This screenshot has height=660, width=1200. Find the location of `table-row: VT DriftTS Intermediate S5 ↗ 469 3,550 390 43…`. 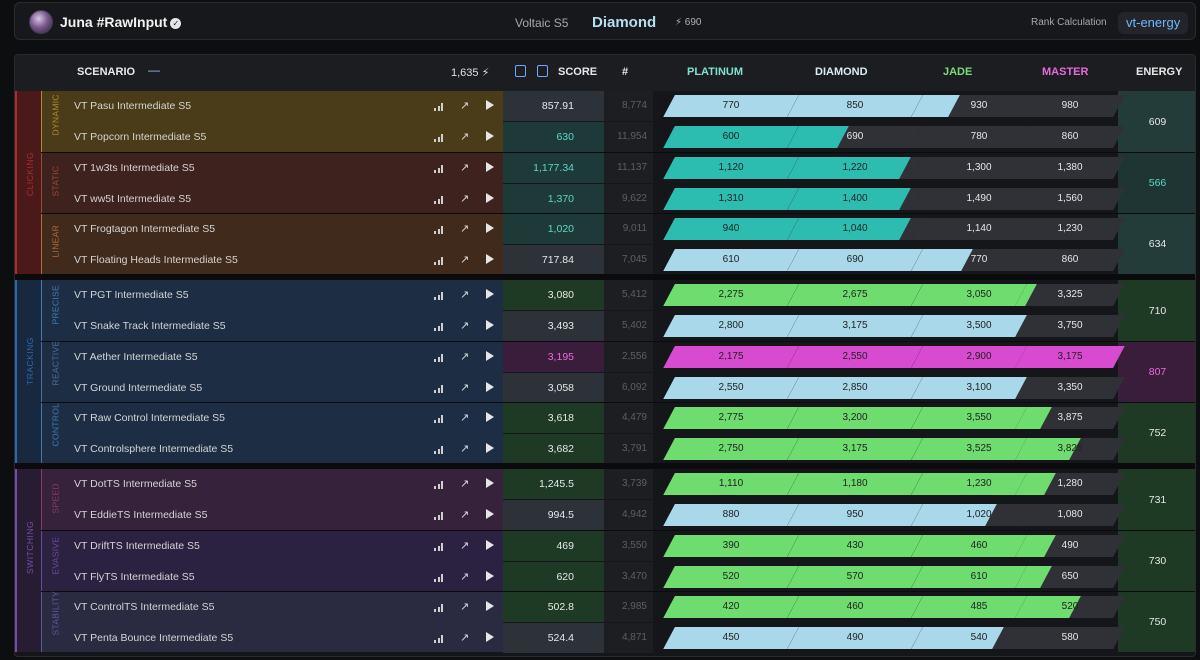

table-row: VT DriftTS Intermediate S5 ↗ 469 3,550 390 43… is located at coordinates (618, 546).